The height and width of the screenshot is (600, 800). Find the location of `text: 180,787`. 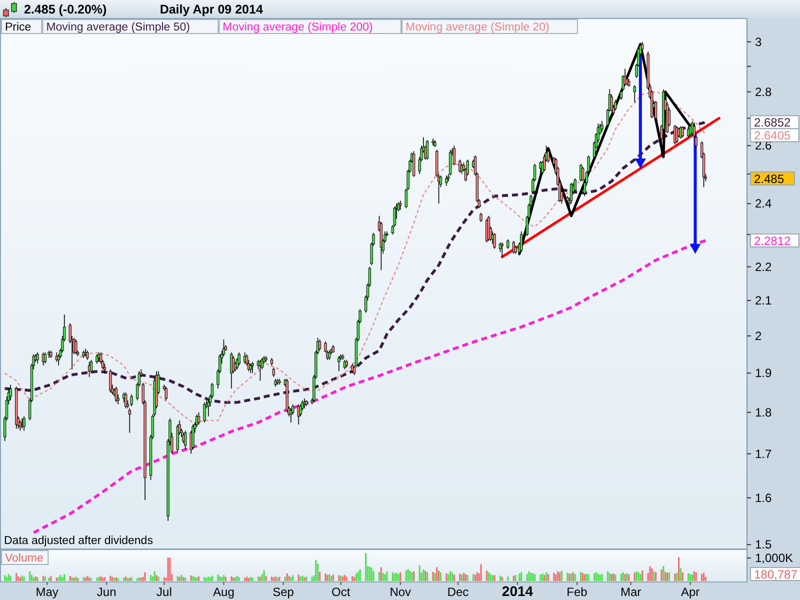

text: 180,787 is located at coordinates (776, 575).